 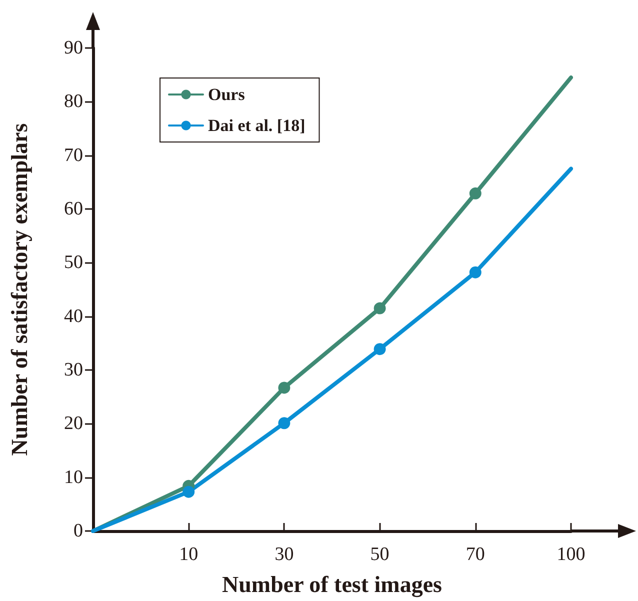 I want to click on y-tick-label: 20, so click(x=73, y=423).